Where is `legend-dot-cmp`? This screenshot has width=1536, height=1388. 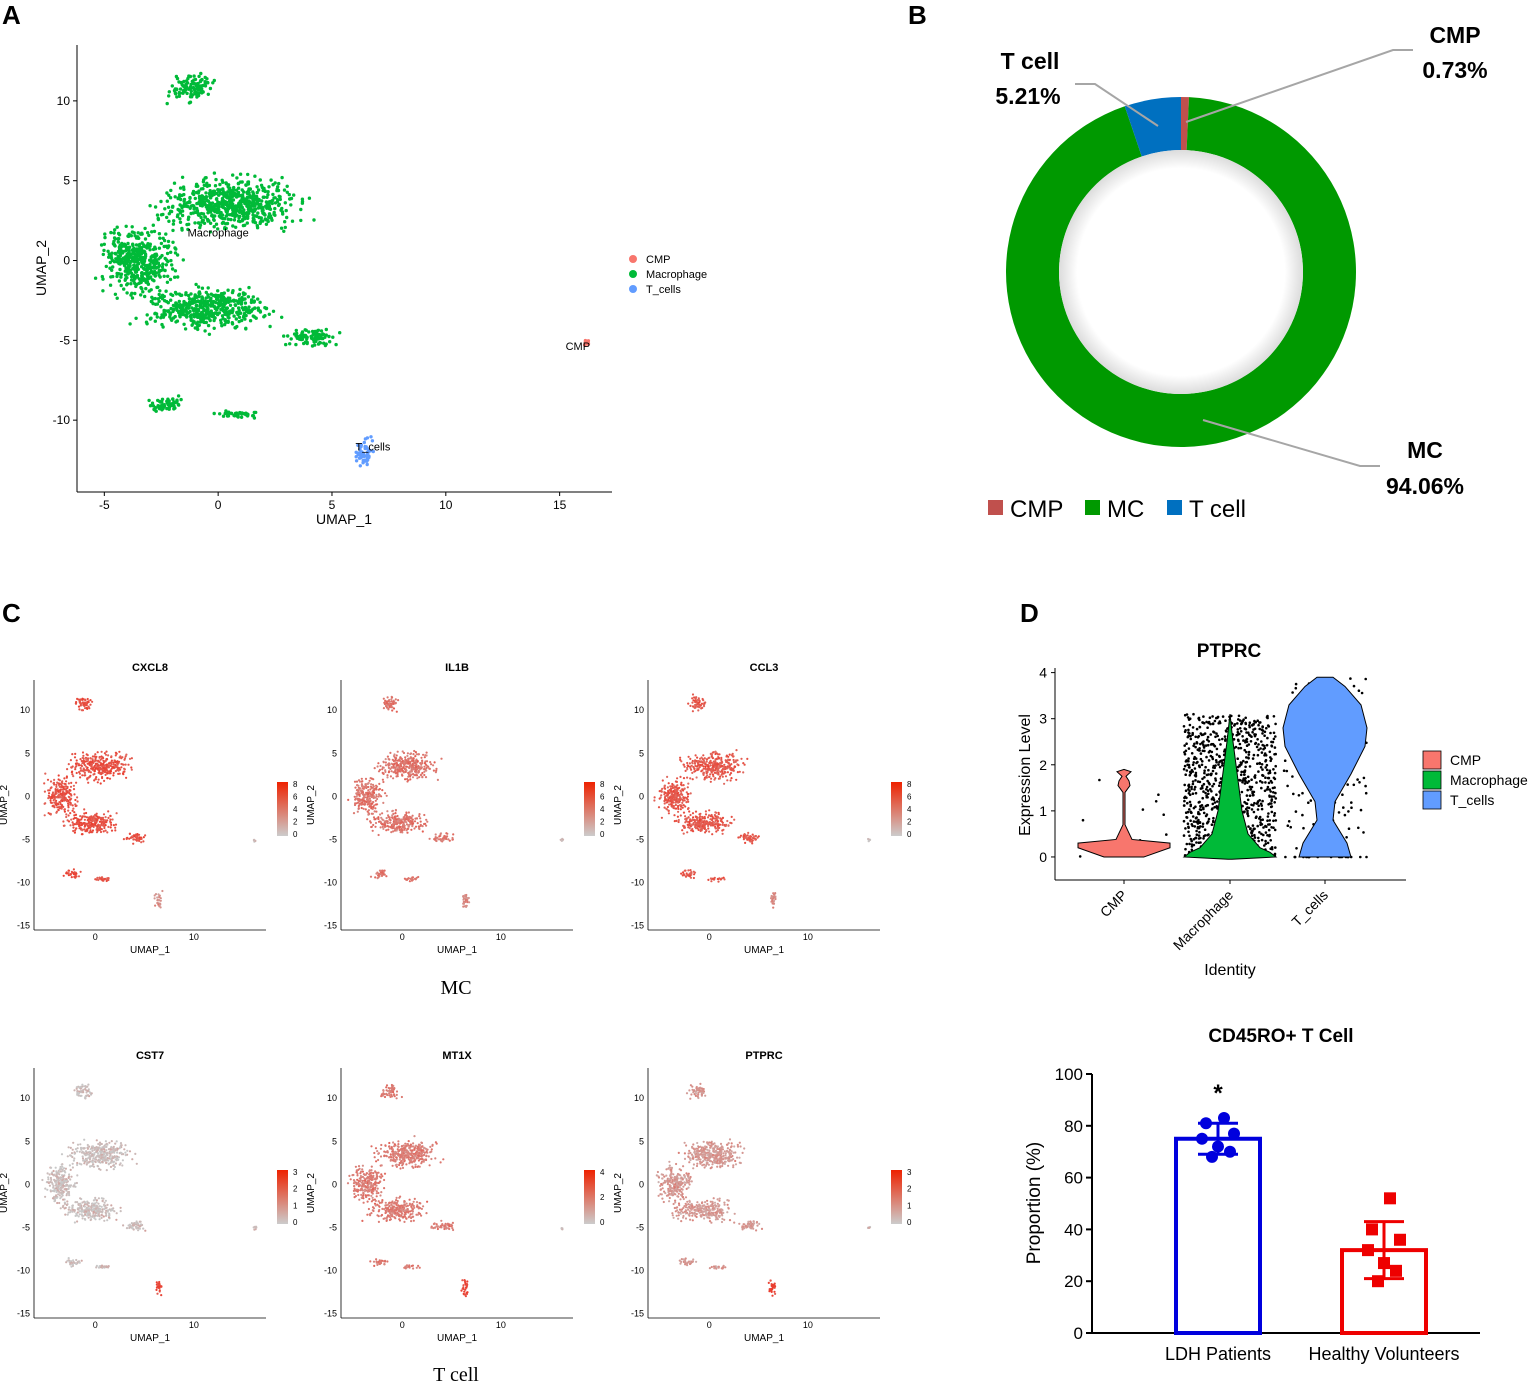 legend-dot-cmp is located at coordinates (633, 259).